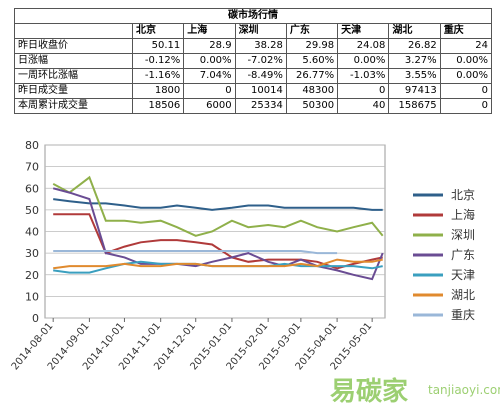  I want to click on value-cell: 24.08, so click(363, 46).